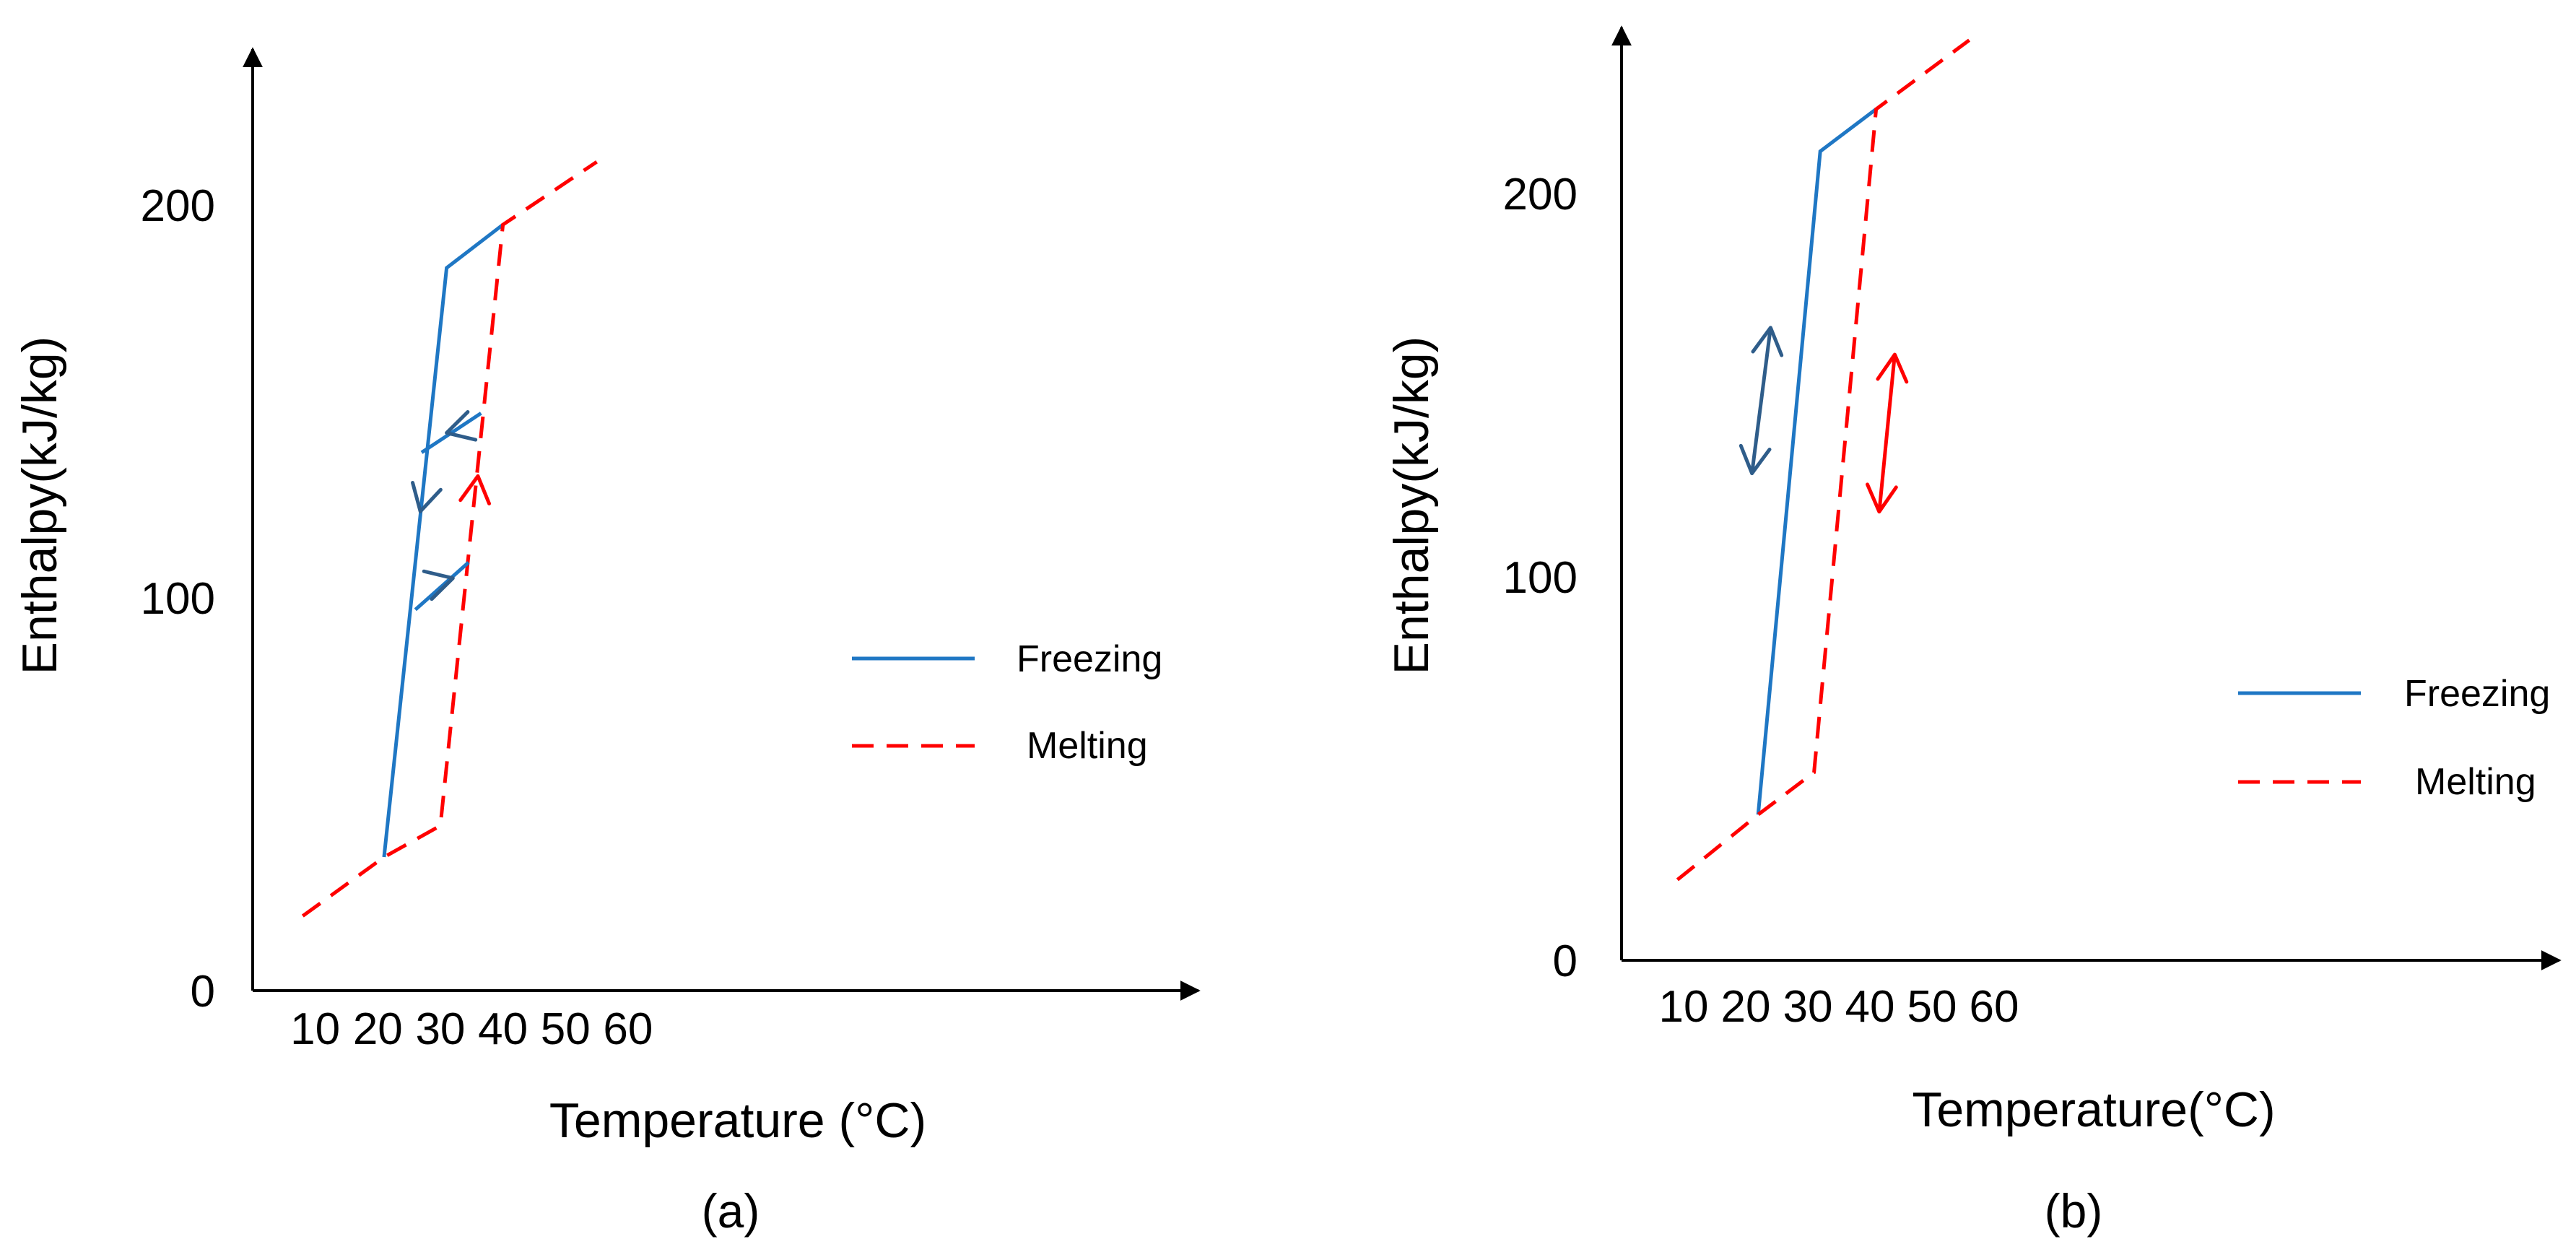 This screenshot has height=1252, width=2576. I want to click on x-tick-label-20-b: 20, so click(1746, 1007).